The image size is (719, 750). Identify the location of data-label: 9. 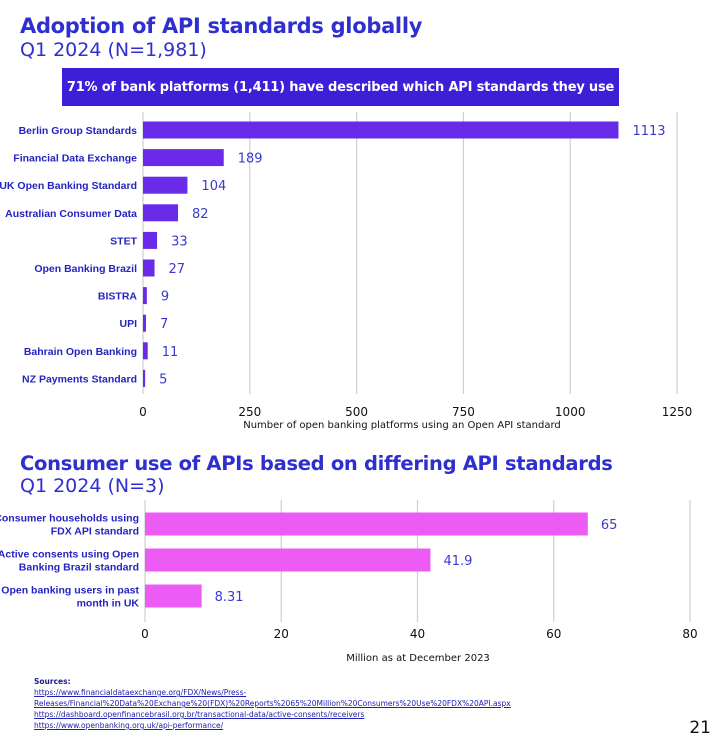
(165, 297).